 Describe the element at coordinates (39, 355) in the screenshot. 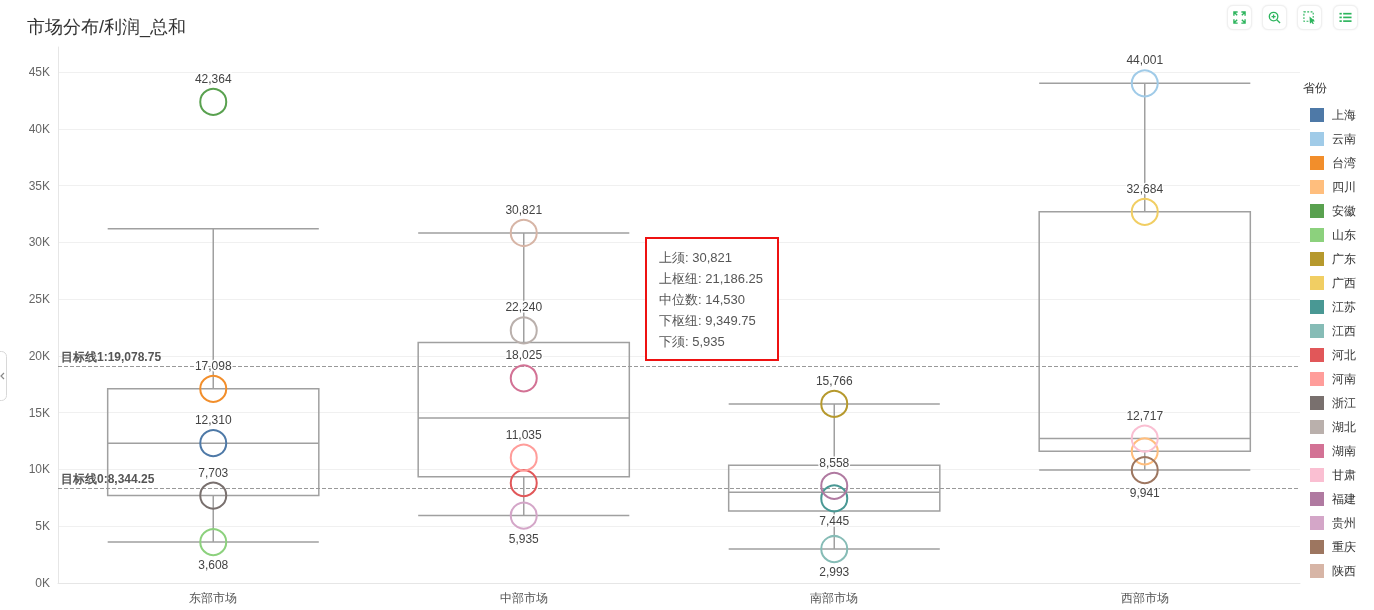

I see `y-tick-label: 20K` at that location.